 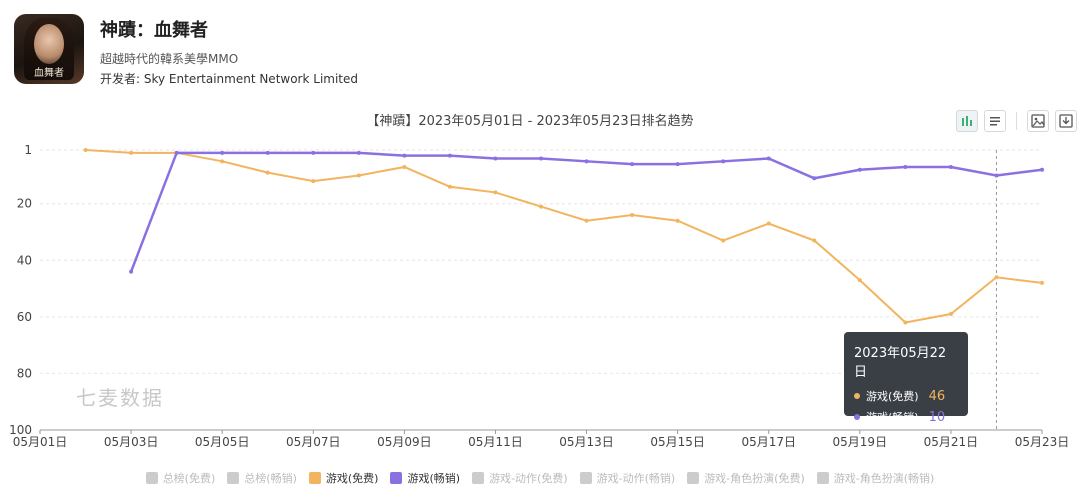 What do you see at coordinates (860, 442) in the screenshot?
I see `x-tick-label: 05月19日` at bounding box center [860, 442].